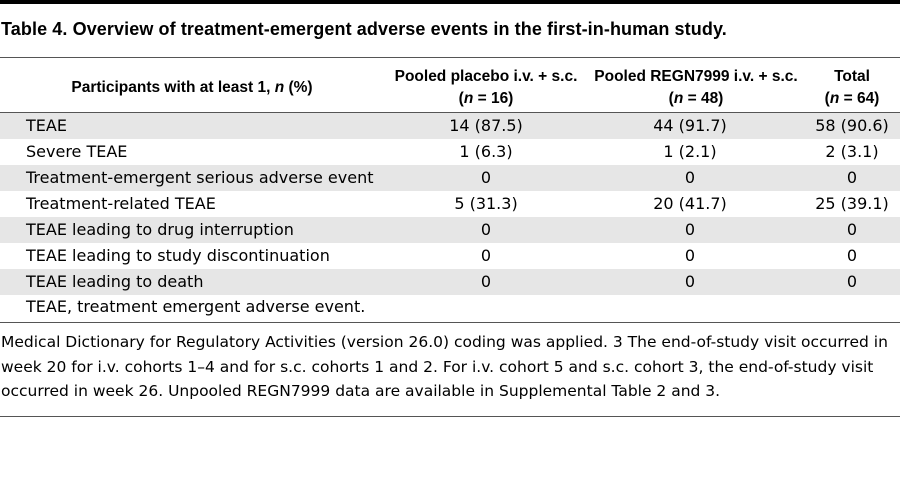  I want to click on footnote-bottom-rule, so click(450, 416).